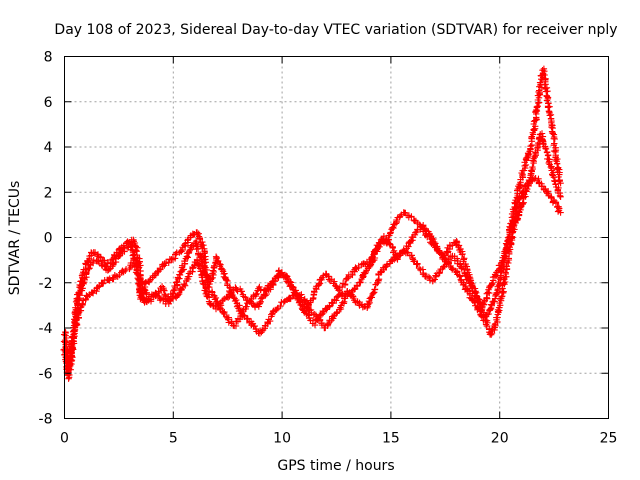 The image size is (640, 480). Describe the element at coordinates (46, 284) in the screenshot. I see `y-tick-label: -2` at that location.